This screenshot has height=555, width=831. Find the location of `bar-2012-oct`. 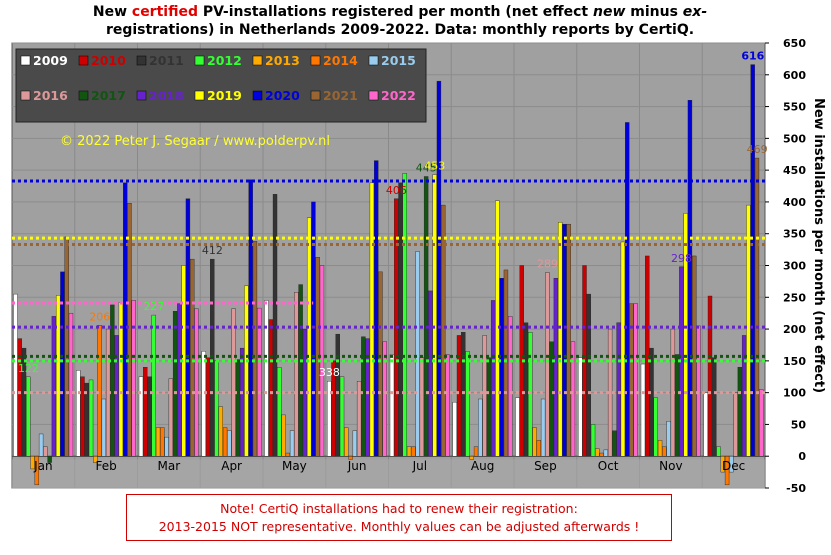

bar-2012-oct is located at coordinates (593, 440).